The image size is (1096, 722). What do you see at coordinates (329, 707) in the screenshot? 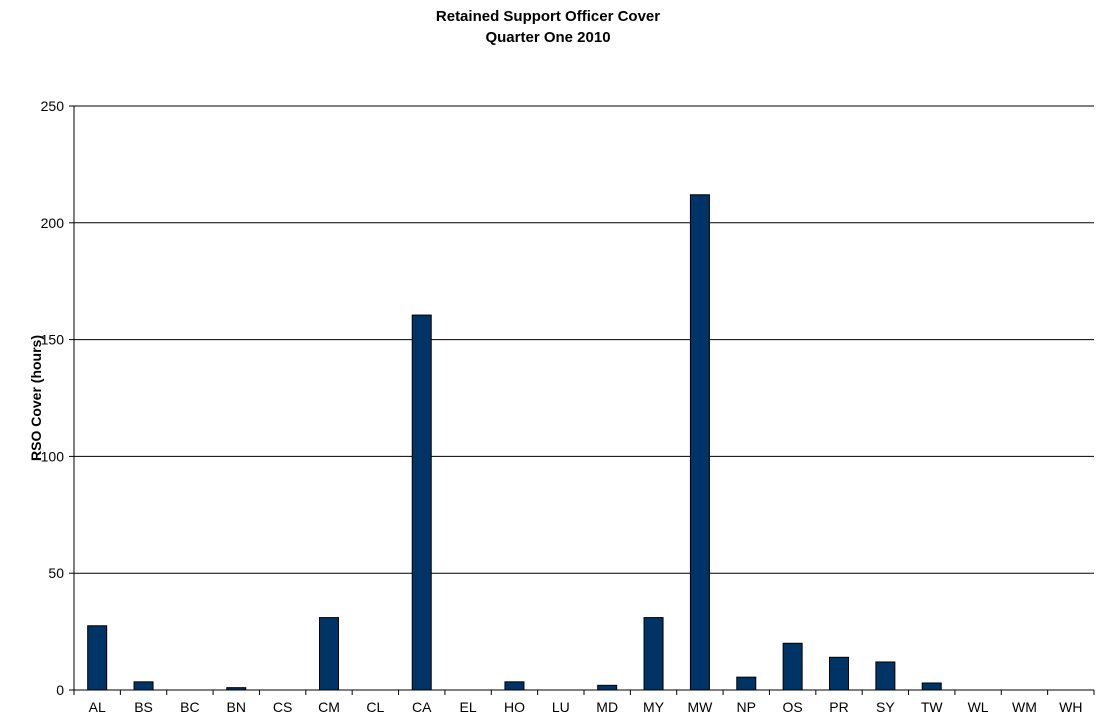
I see `x-tick-label: CM` at bounding box center [329, 707].